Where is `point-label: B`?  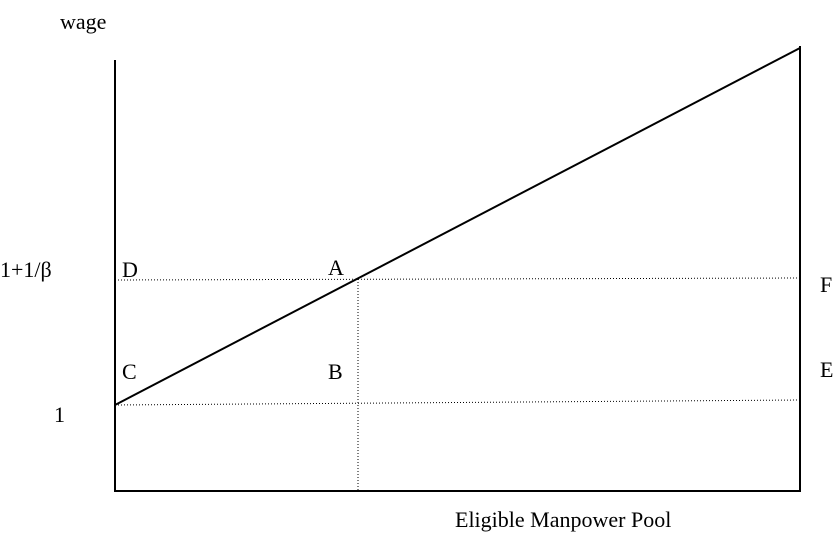
point-label: B is located at coordinates (335, 371).